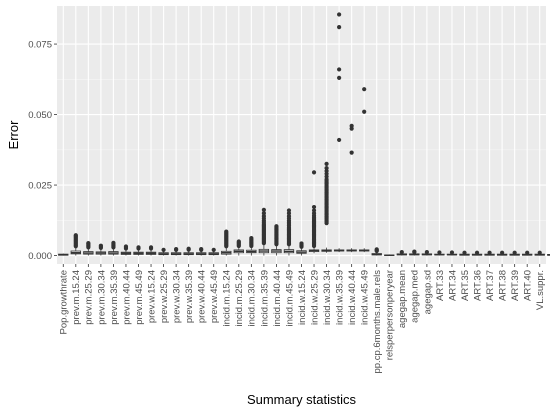 This screenshot has height=411, width=550. I want to click on box-incid.w.30.34, so click(326, 207).